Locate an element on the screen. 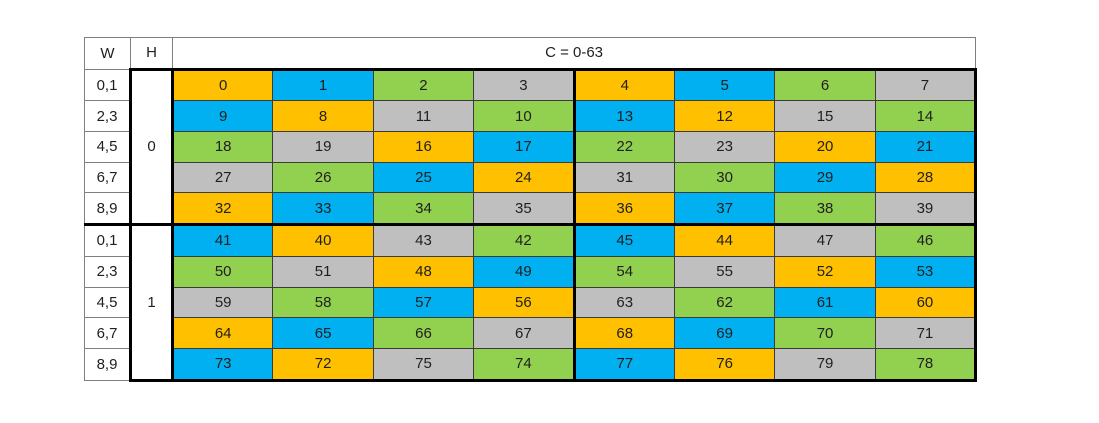 The height and width of the screenshot is (423, 1099). c-value-cell: 1 is located at coordinates (323, 84).